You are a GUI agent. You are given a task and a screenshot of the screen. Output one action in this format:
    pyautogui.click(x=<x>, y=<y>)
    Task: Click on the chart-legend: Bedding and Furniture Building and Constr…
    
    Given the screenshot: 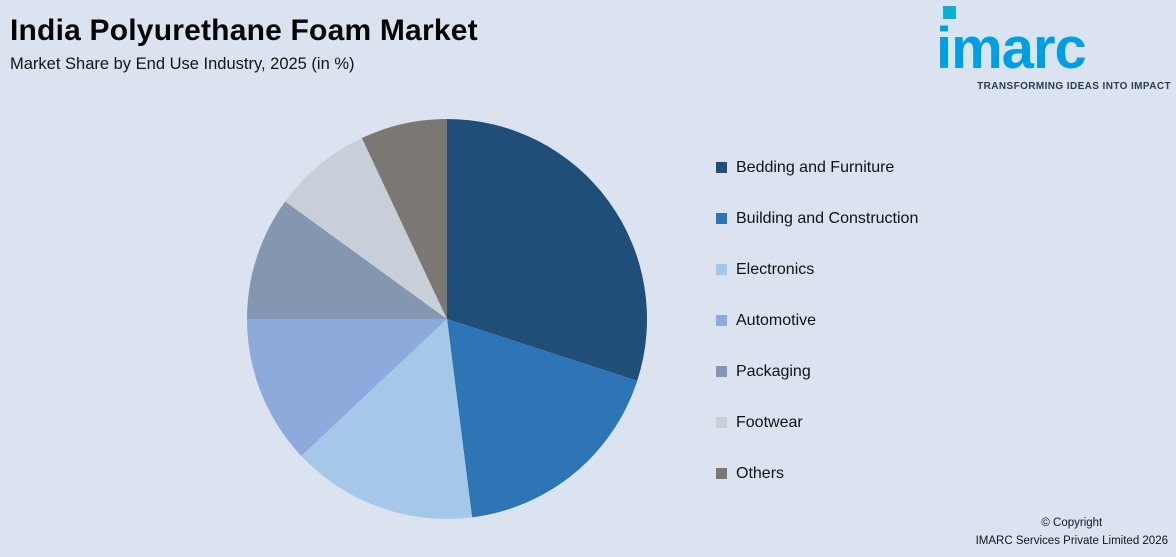 What is the action you would take?
    pyautogui.click(x=817, y=333)
    